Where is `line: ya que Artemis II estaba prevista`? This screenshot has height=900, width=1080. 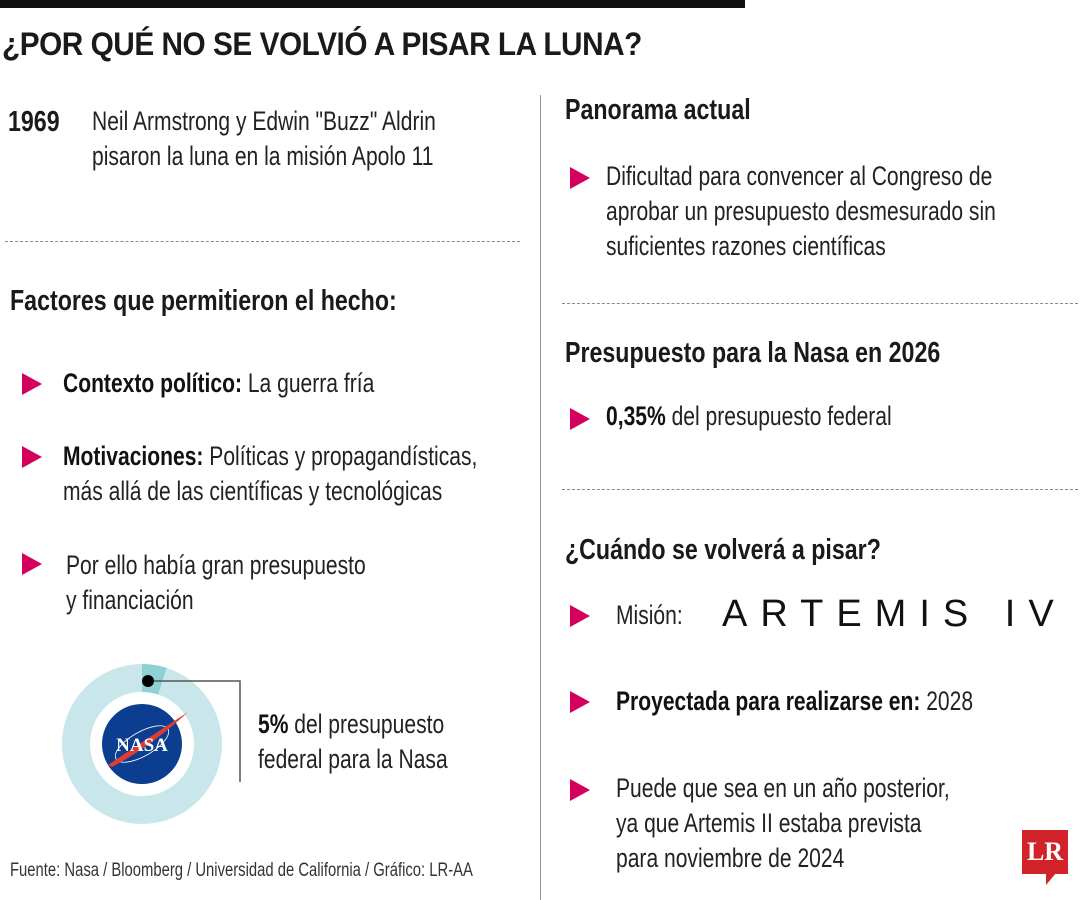
line: ya que Artemis II estaba prevista is located at coordinates (769, 823).